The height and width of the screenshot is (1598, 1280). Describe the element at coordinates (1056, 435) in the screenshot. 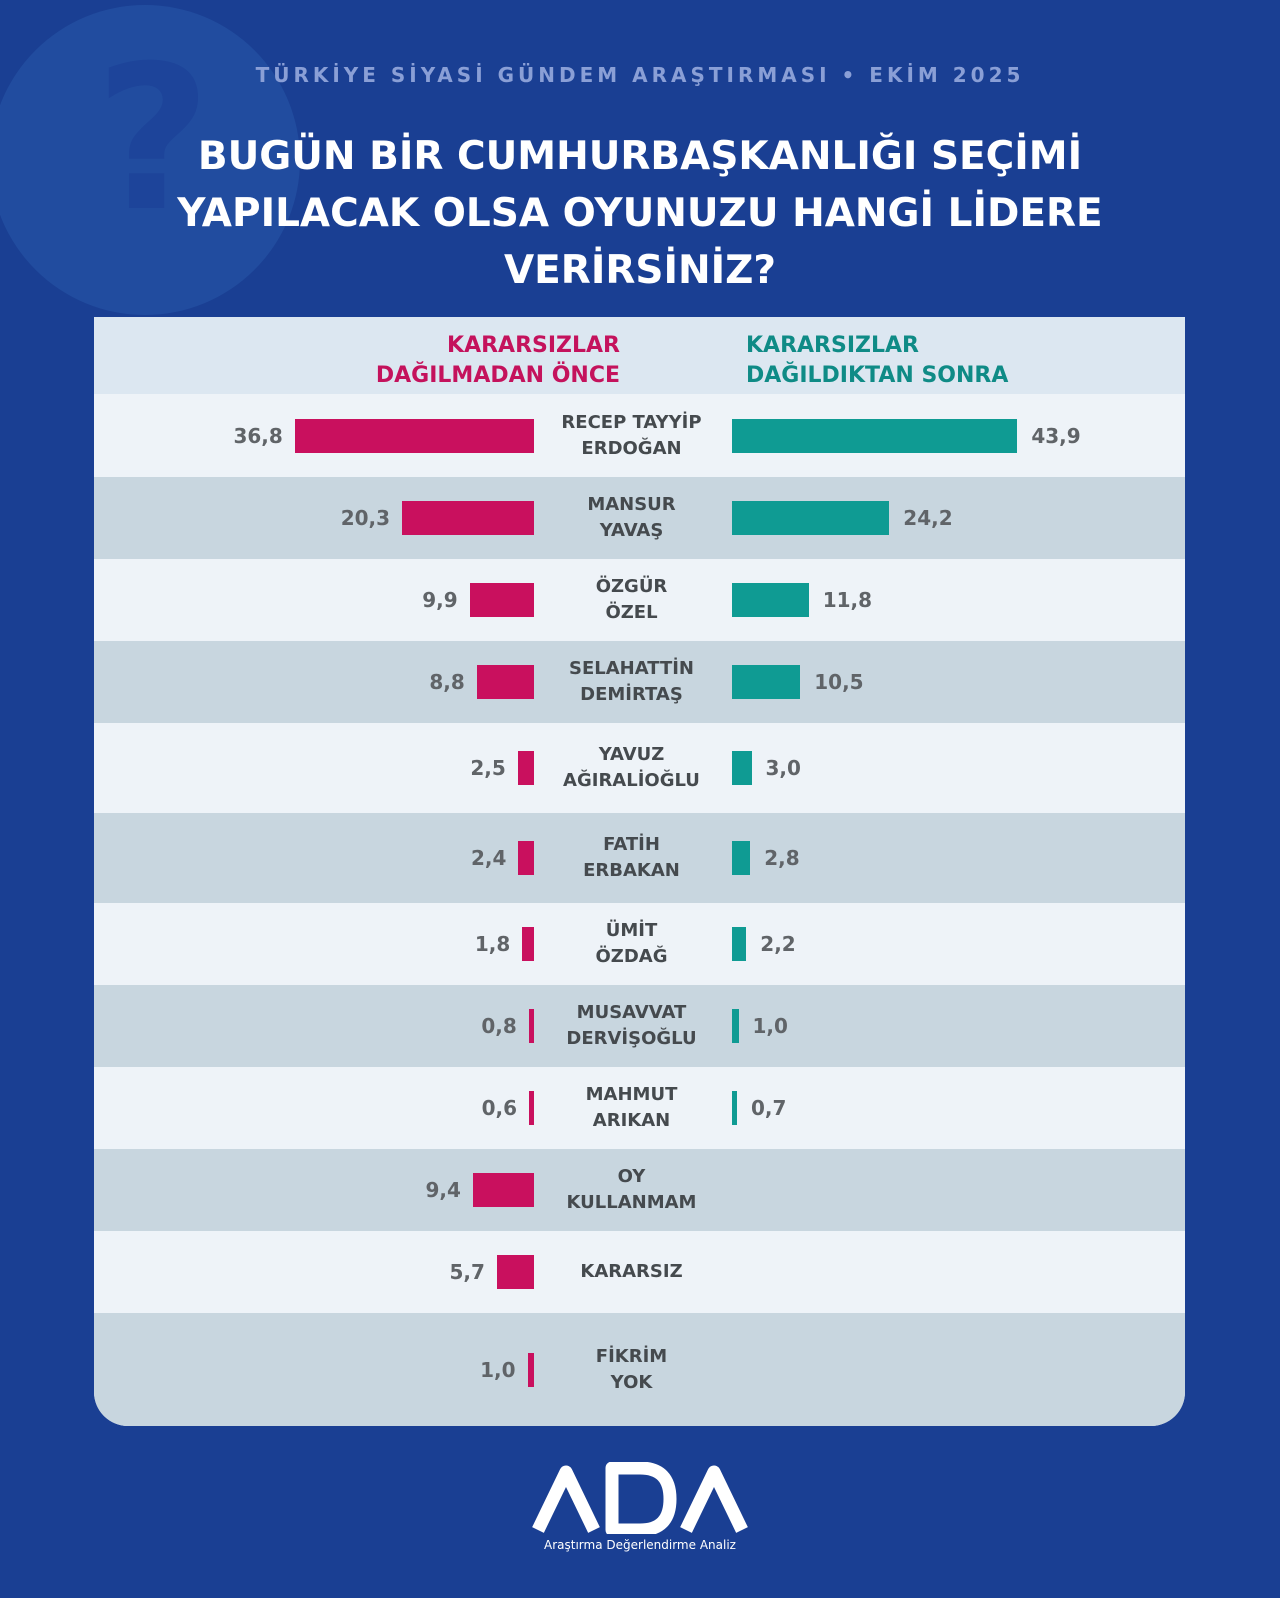

I see `value-label-after: 43,9` at that location.